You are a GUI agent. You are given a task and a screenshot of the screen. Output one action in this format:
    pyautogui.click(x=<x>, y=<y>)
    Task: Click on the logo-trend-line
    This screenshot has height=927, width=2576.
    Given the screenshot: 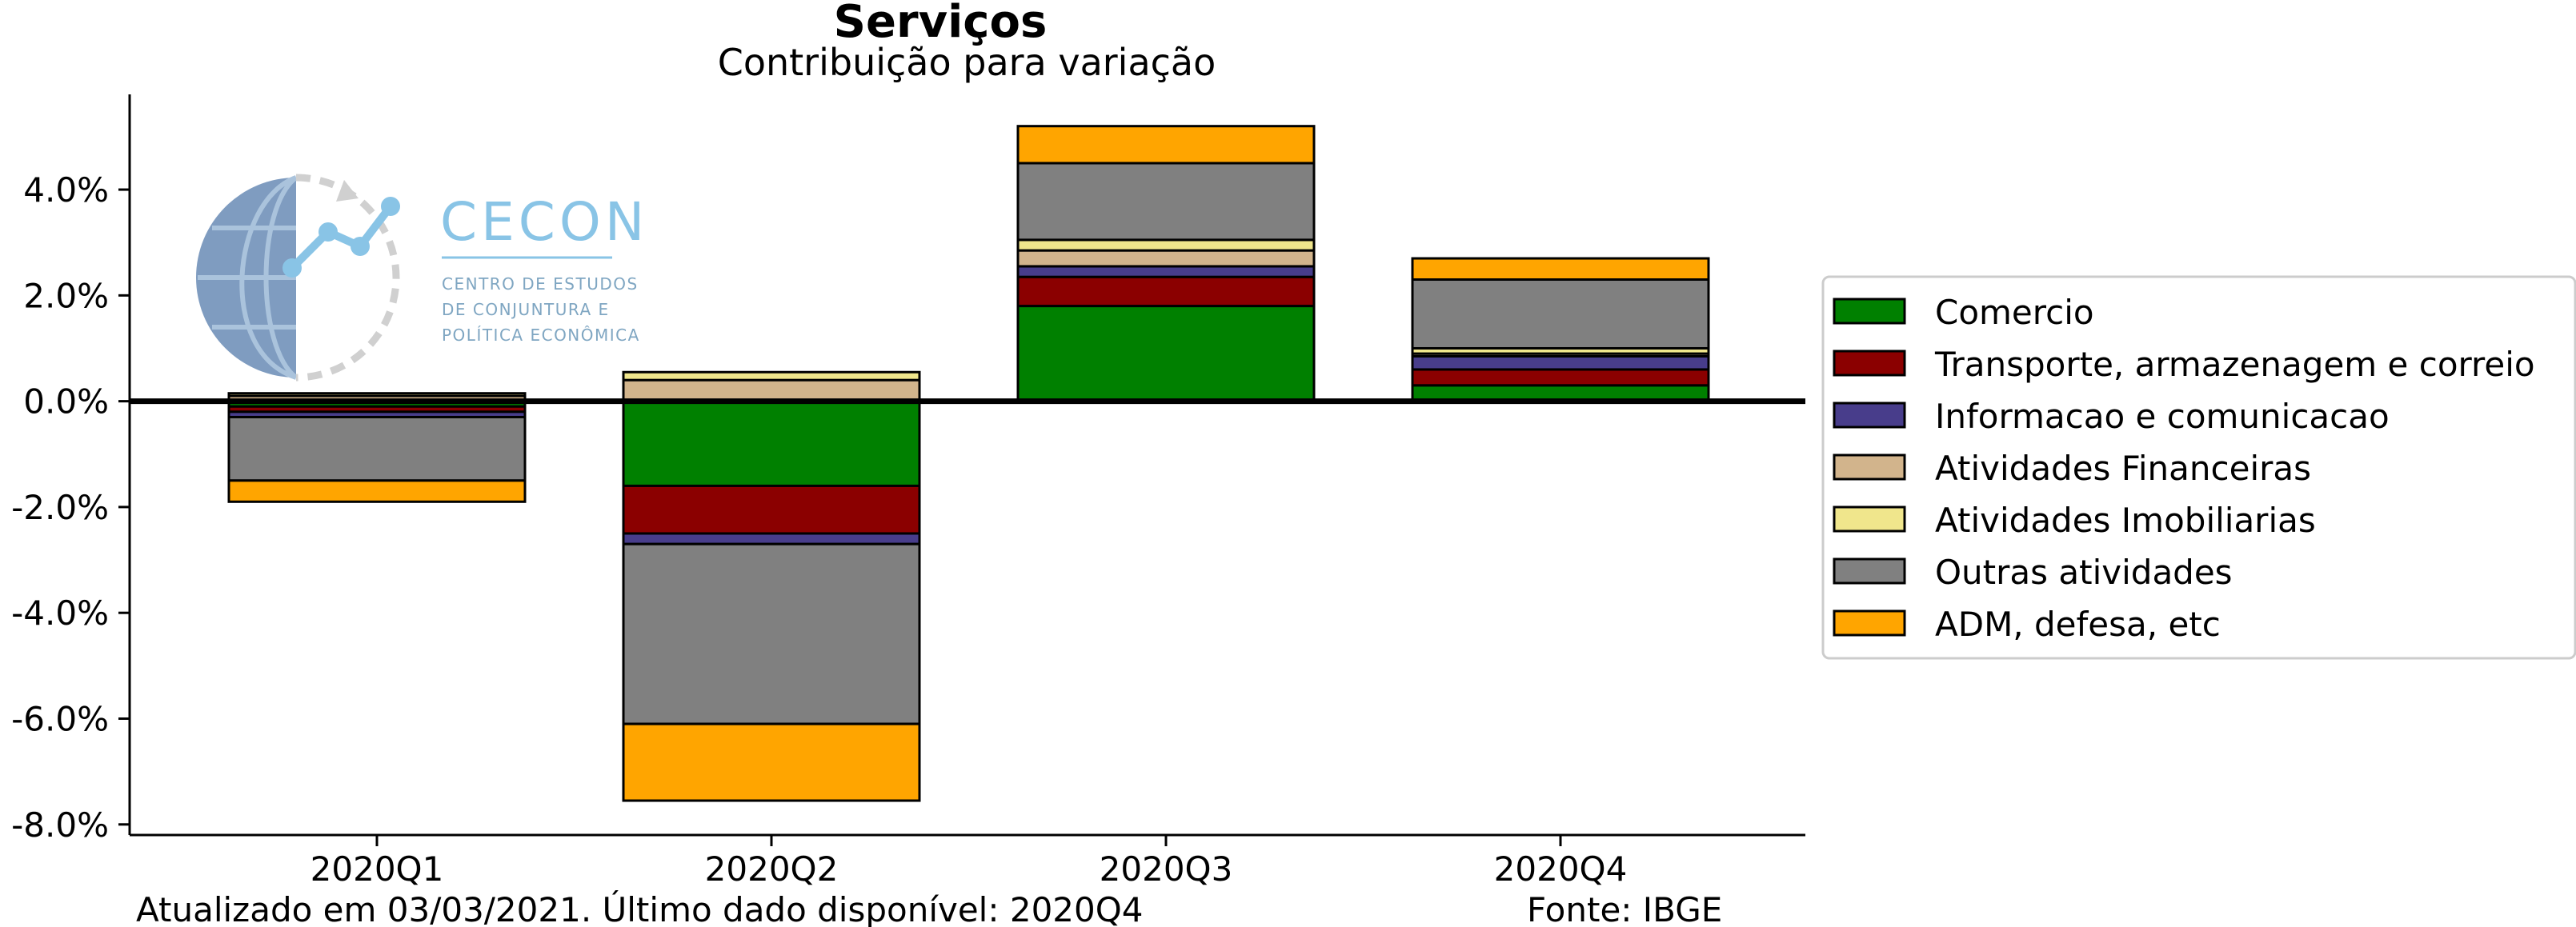 What is the action you would take?
    pyautogui.click(x=341, y=237)
    